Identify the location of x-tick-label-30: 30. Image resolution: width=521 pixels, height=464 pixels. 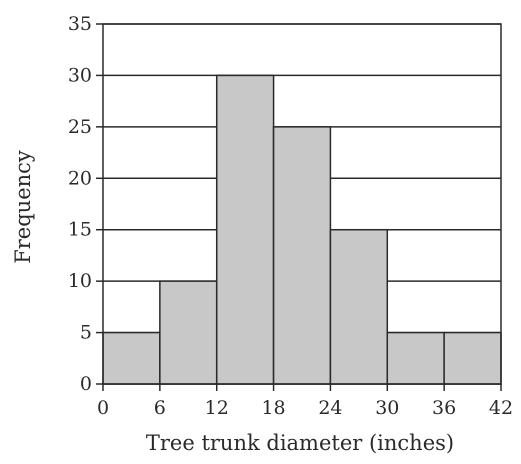
(387, 408).